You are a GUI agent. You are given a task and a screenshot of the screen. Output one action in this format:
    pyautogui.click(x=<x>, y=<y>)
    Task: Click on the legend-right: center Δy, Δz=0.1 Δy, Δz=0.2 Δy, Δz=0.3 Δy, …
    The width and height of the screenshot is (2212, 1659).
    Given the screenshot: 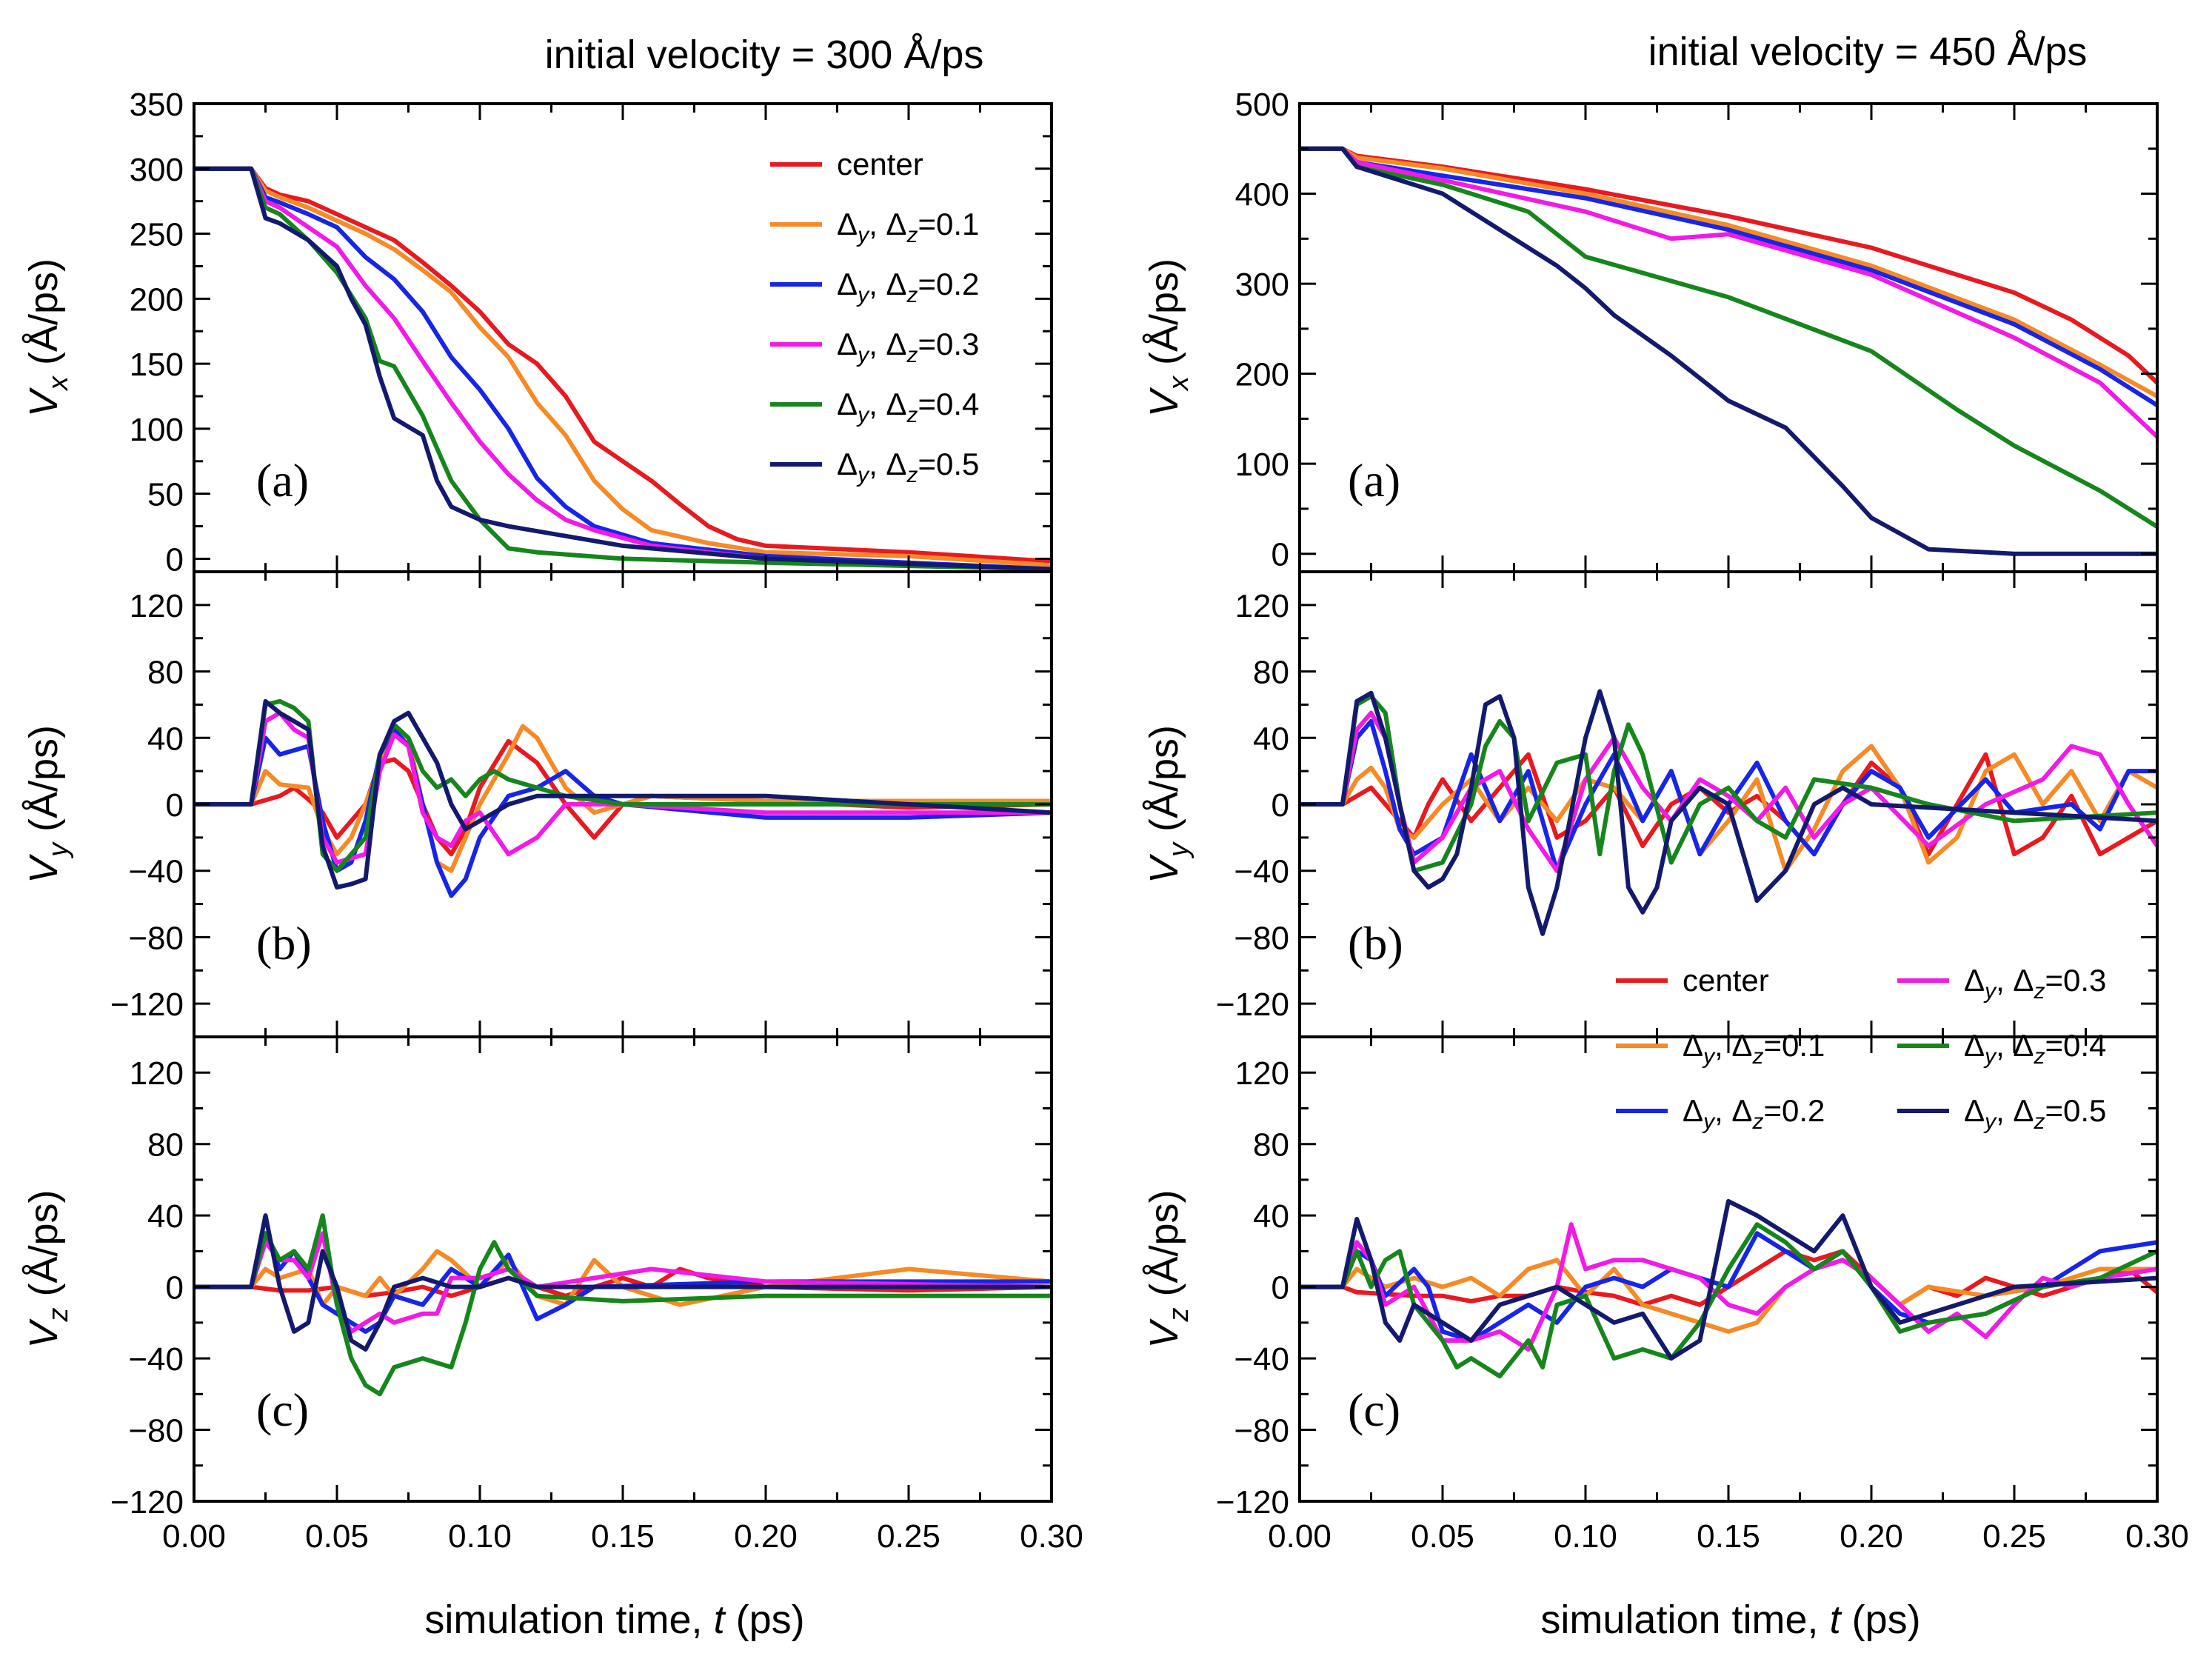 What is the action you would take?
    pyautogui.click(x=1861, y=1048)
    